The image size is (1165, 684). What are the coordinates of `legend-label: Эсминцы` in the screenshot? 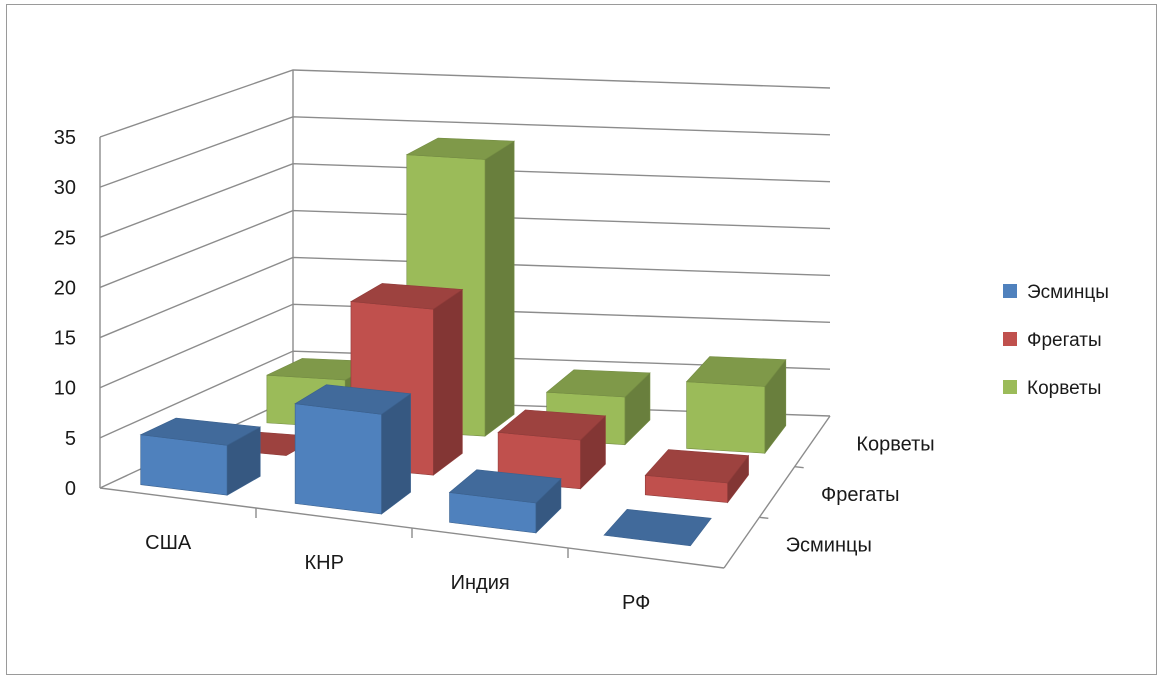 It's located at (1068, 292).